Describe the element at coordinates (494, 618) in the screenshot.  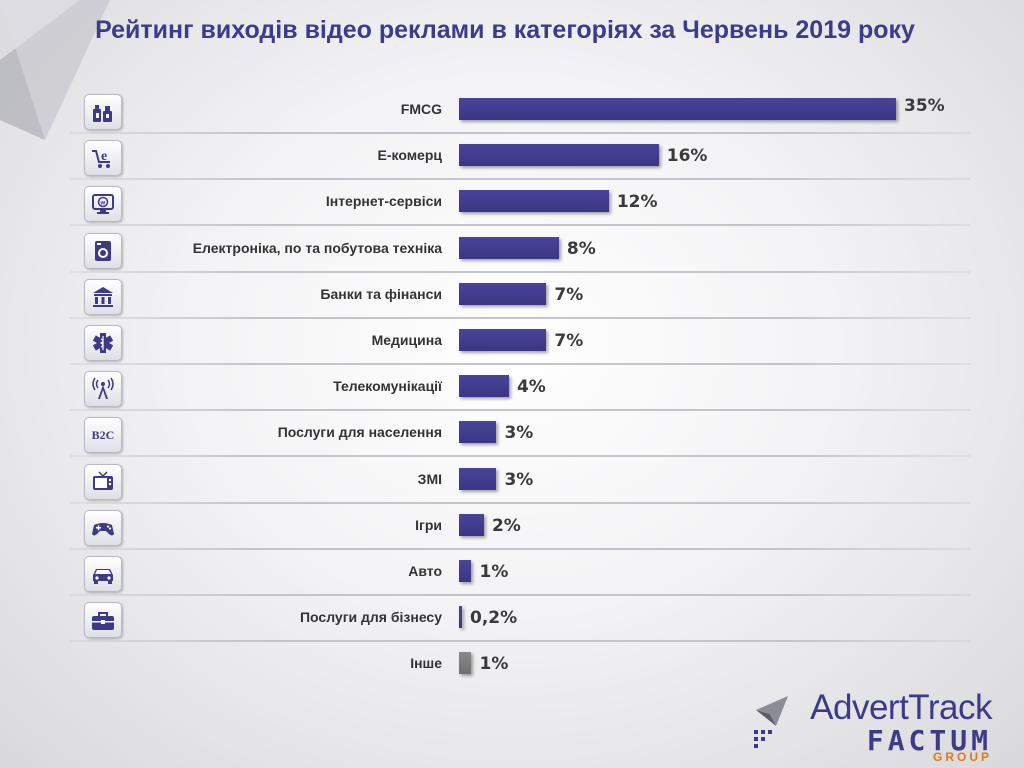
I see `value-label: 0,2%` at that location.